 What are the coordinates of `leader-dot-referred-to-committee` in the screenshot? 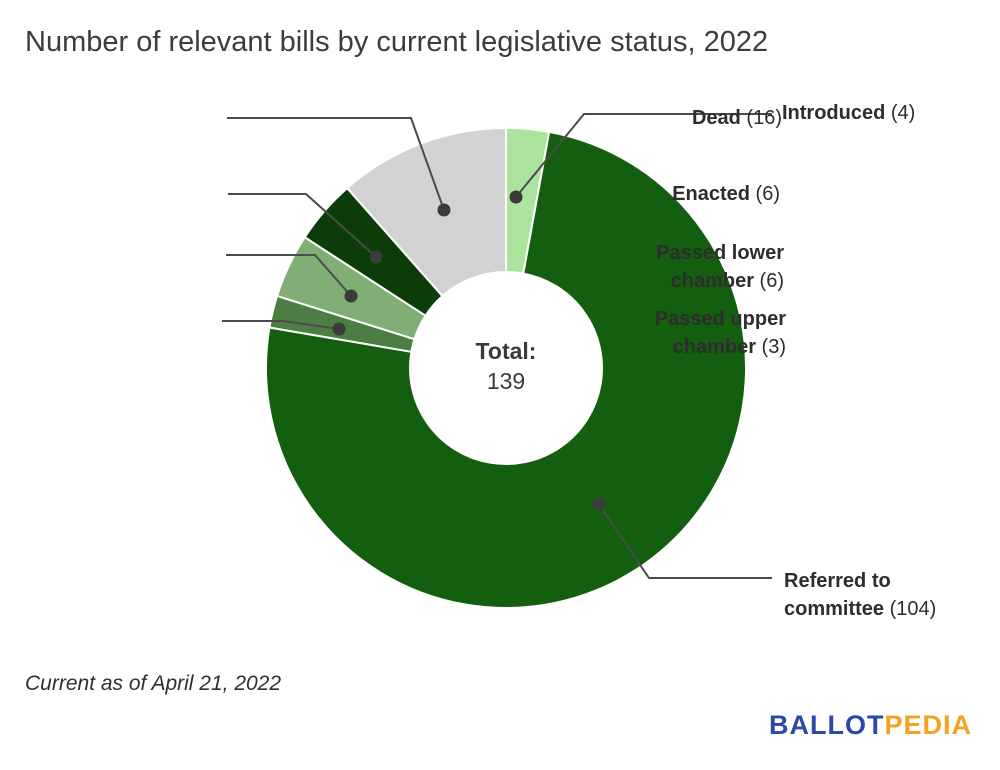 It's located at (599, 504).